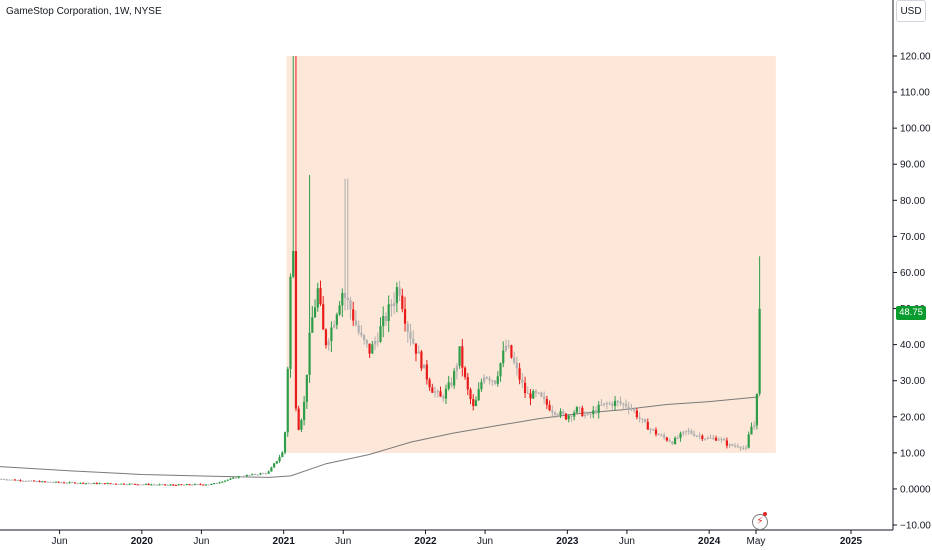  What do you see at coordinates (765, 514) in the screenshot?
I see `notification-dot` at bounding box center [765, 514].